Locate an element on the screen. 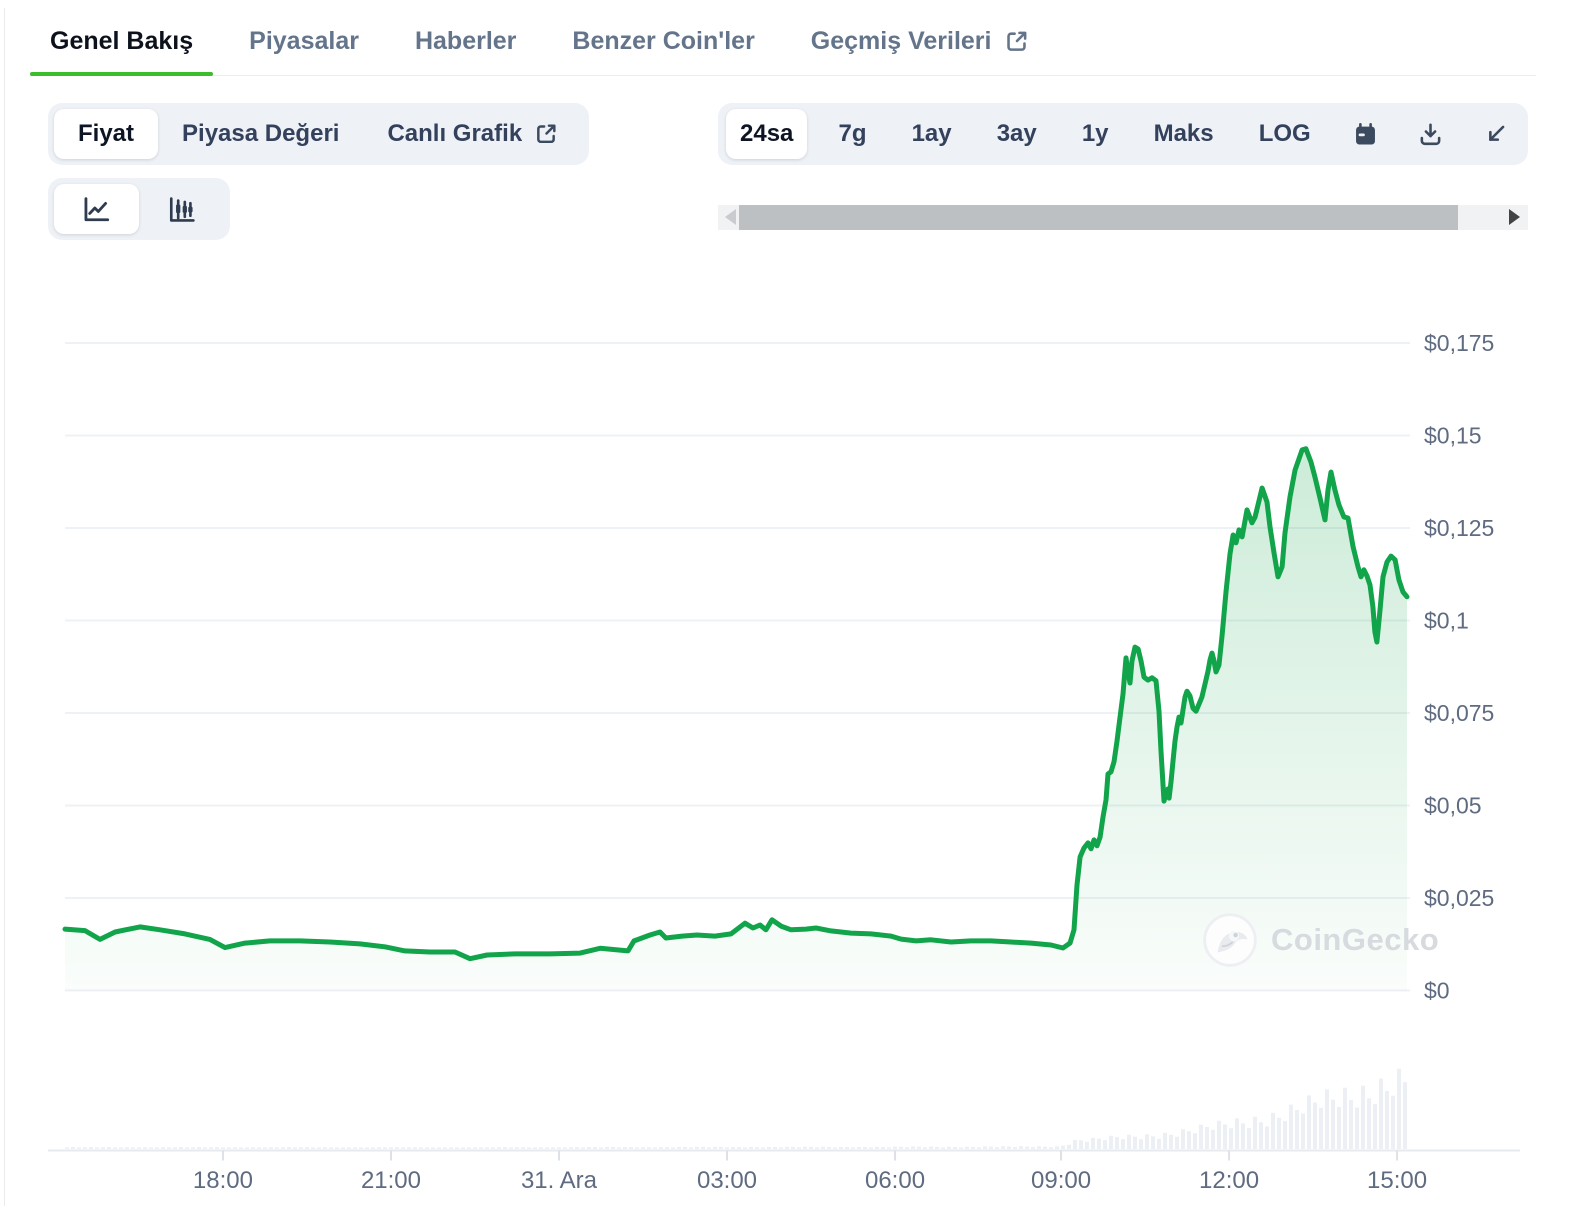  x-axis-label: 12:00 is located at coordinates (1229, 1180).